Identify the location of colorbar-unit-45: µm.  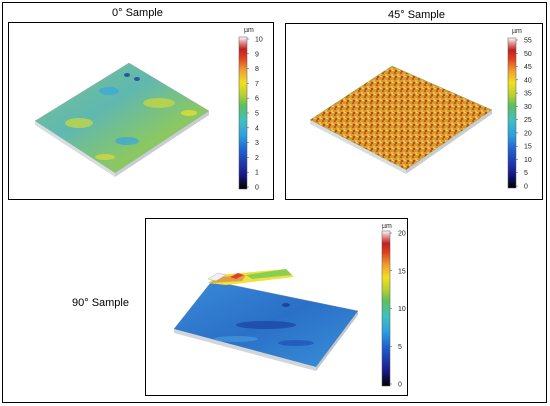
(517, 31).